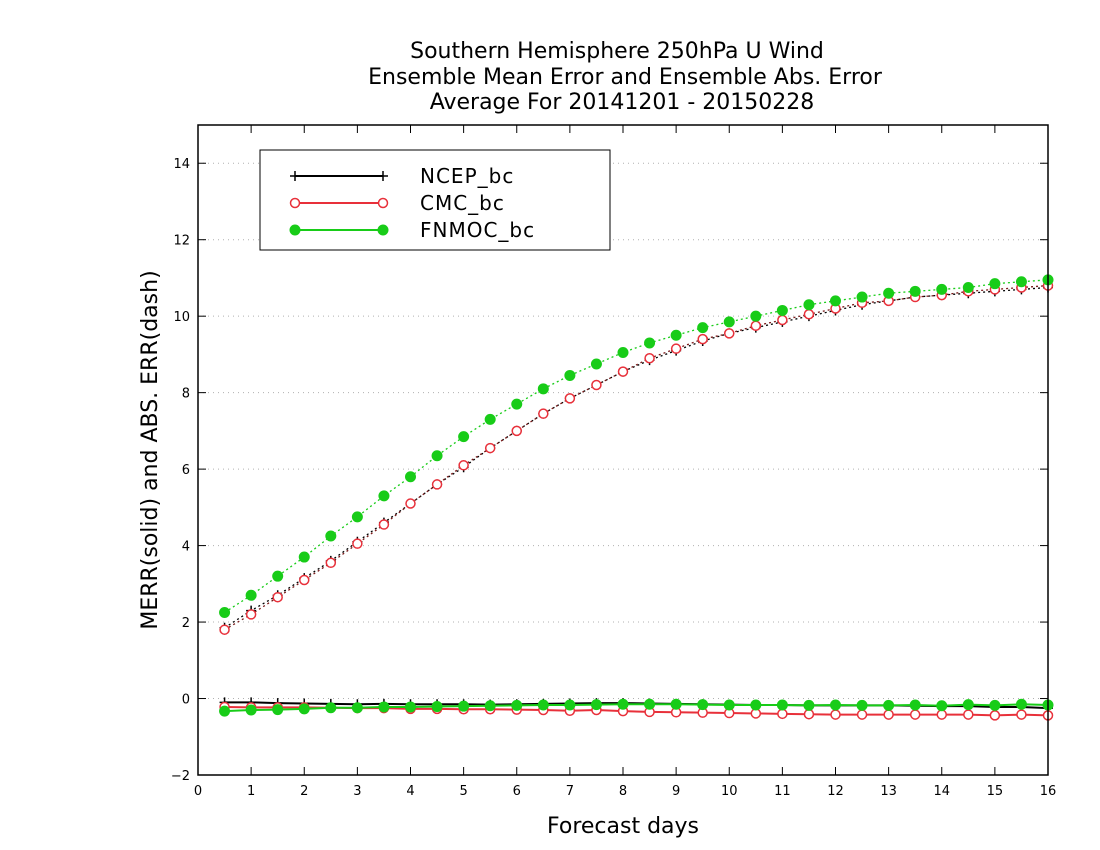 Image resolution: width=1100 pixels, height=850 pixels. Describe the element at coordinates (888, 791) in the screenshot. I see `x-tick-label: 13` at that location.